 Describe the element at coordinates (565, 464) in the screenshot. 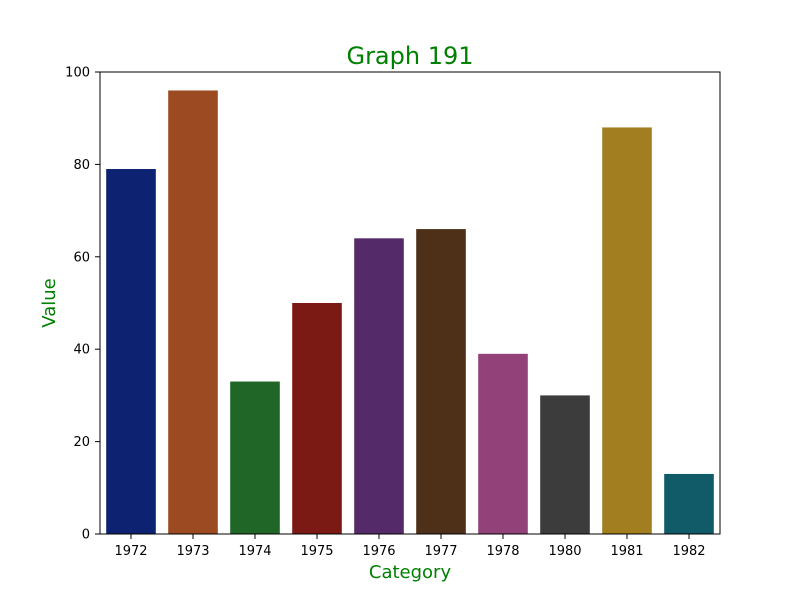

I see `bar-1980` at that location.